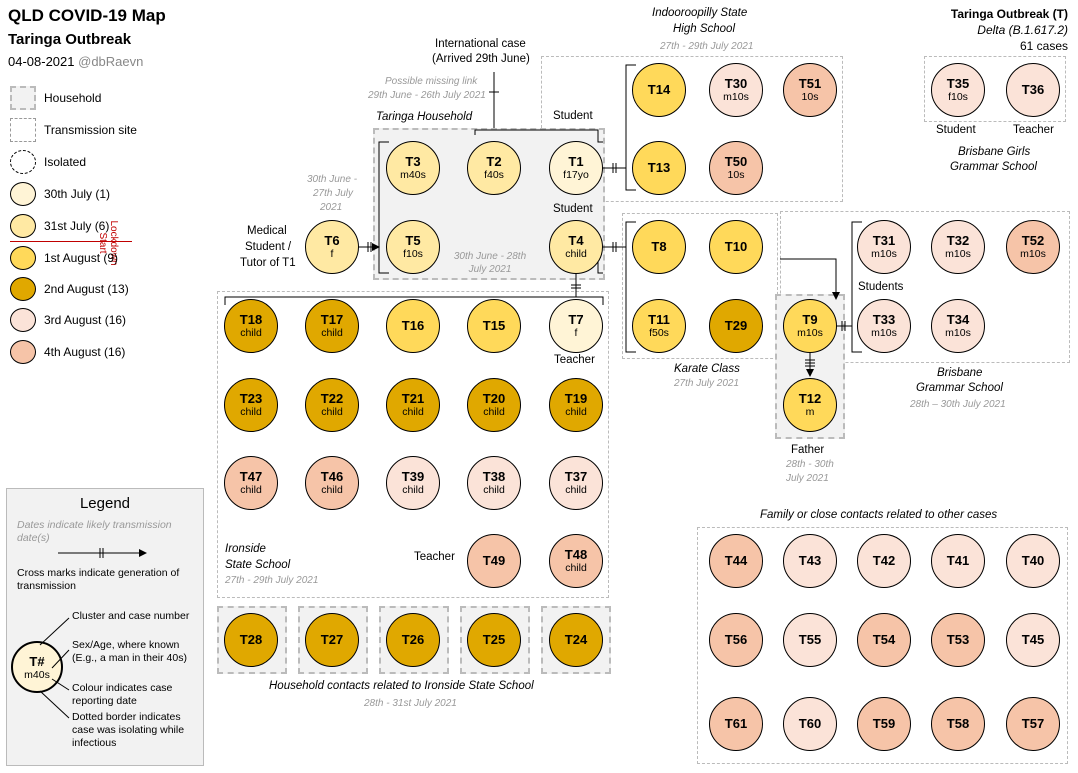  What do you see at coordinates (23, 98) in the screenshot?
I see `household-swatch` at bounding box center [23, 98].